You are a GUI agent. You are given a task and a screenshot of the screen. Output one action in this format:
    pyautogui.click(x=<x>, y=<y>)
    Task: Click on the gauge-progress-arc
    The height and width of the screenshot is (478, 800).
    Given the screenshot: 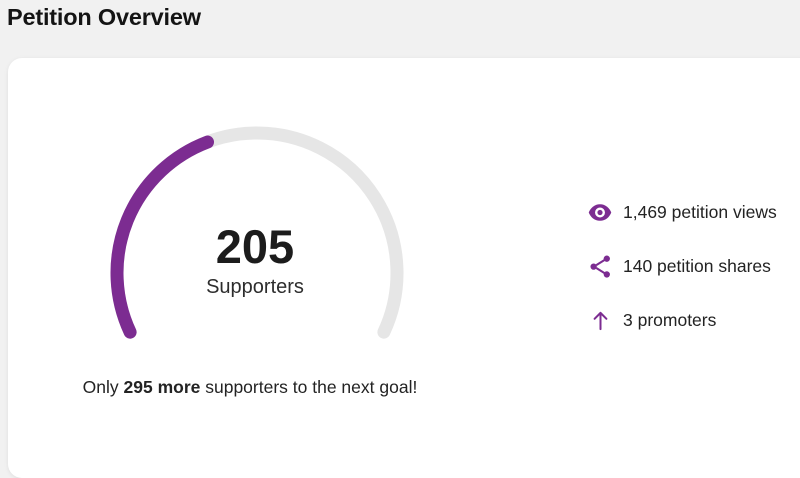 What is the action you would take?
    pyautogui.click(x=162, y=237)
    